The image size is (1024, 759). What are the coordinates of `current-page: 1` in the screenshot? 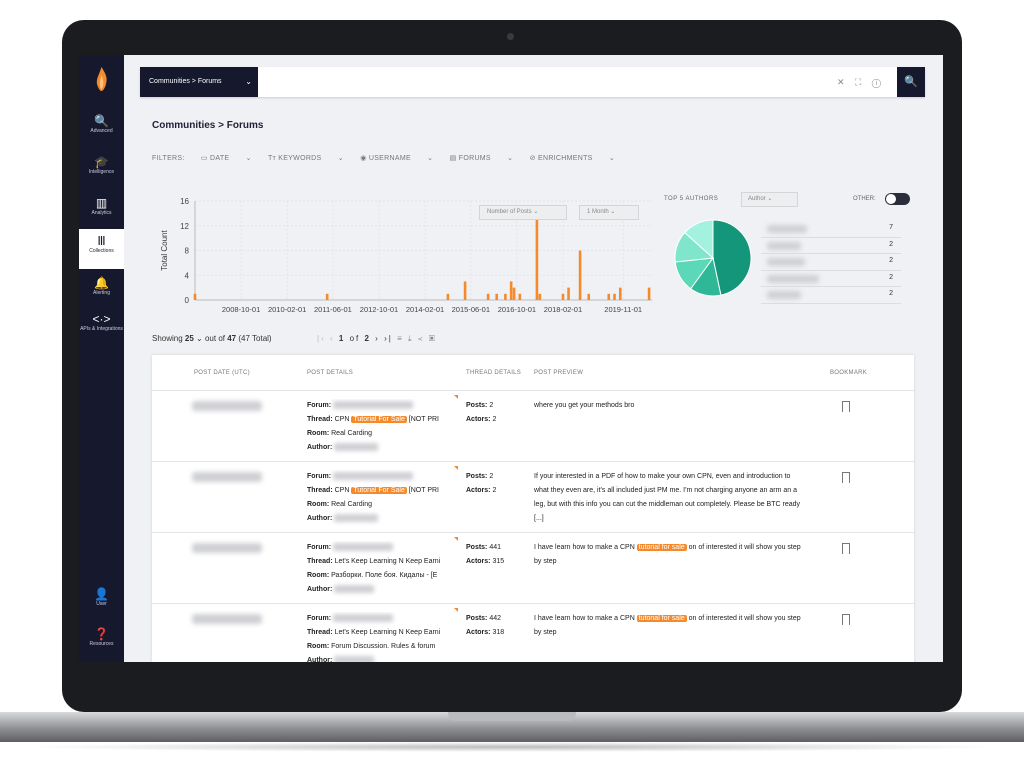 It's located at (342, 338).